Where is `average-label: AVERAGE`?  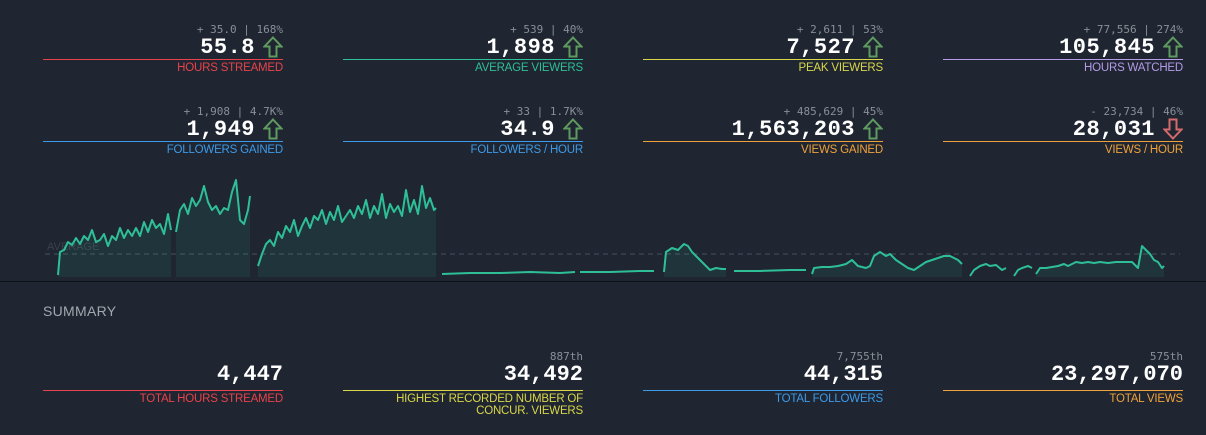
average-label: AVERAGE is located at coordinates (73, 247).